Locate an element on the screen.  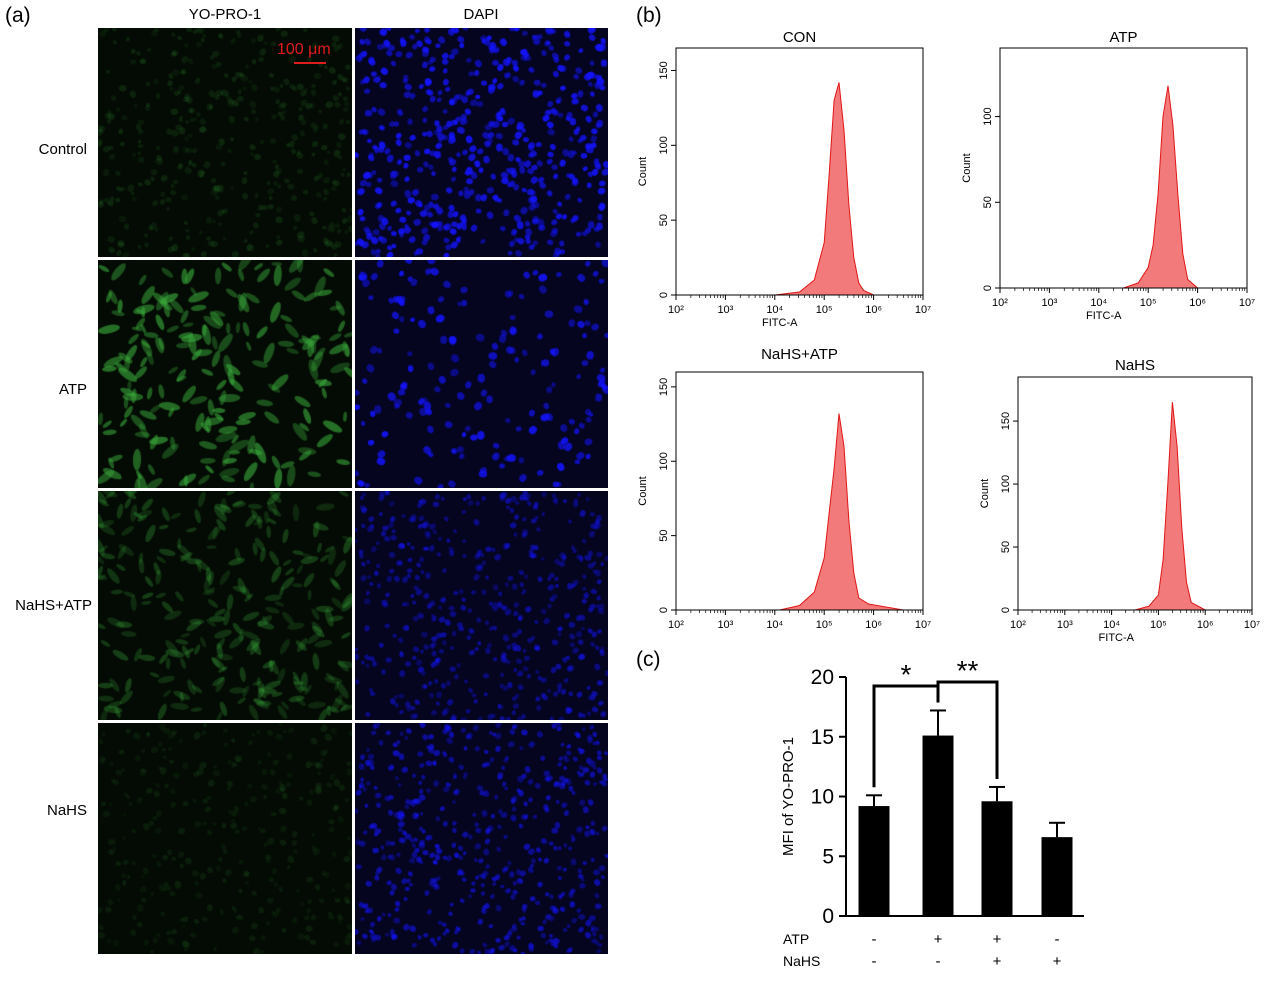
histogram-2: 10² 10³ 10⁴ 10⁵ 10⁶ 10⁷ 0 50 100 150 NaHS+ATP Count is located at coordinates (784, 488).